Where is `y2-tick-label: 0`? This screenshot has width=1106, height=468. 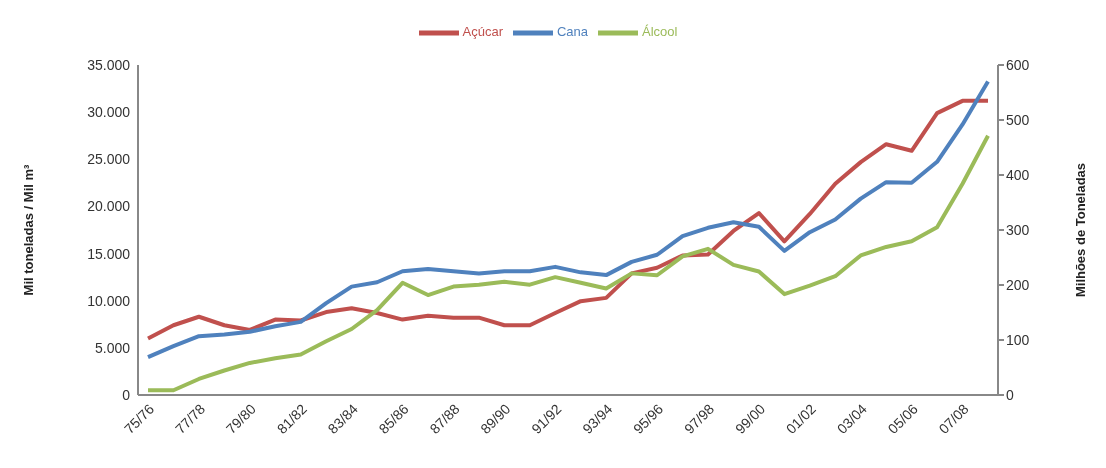
y2-tick-label: 0 is located at coordinates (1010, 394).